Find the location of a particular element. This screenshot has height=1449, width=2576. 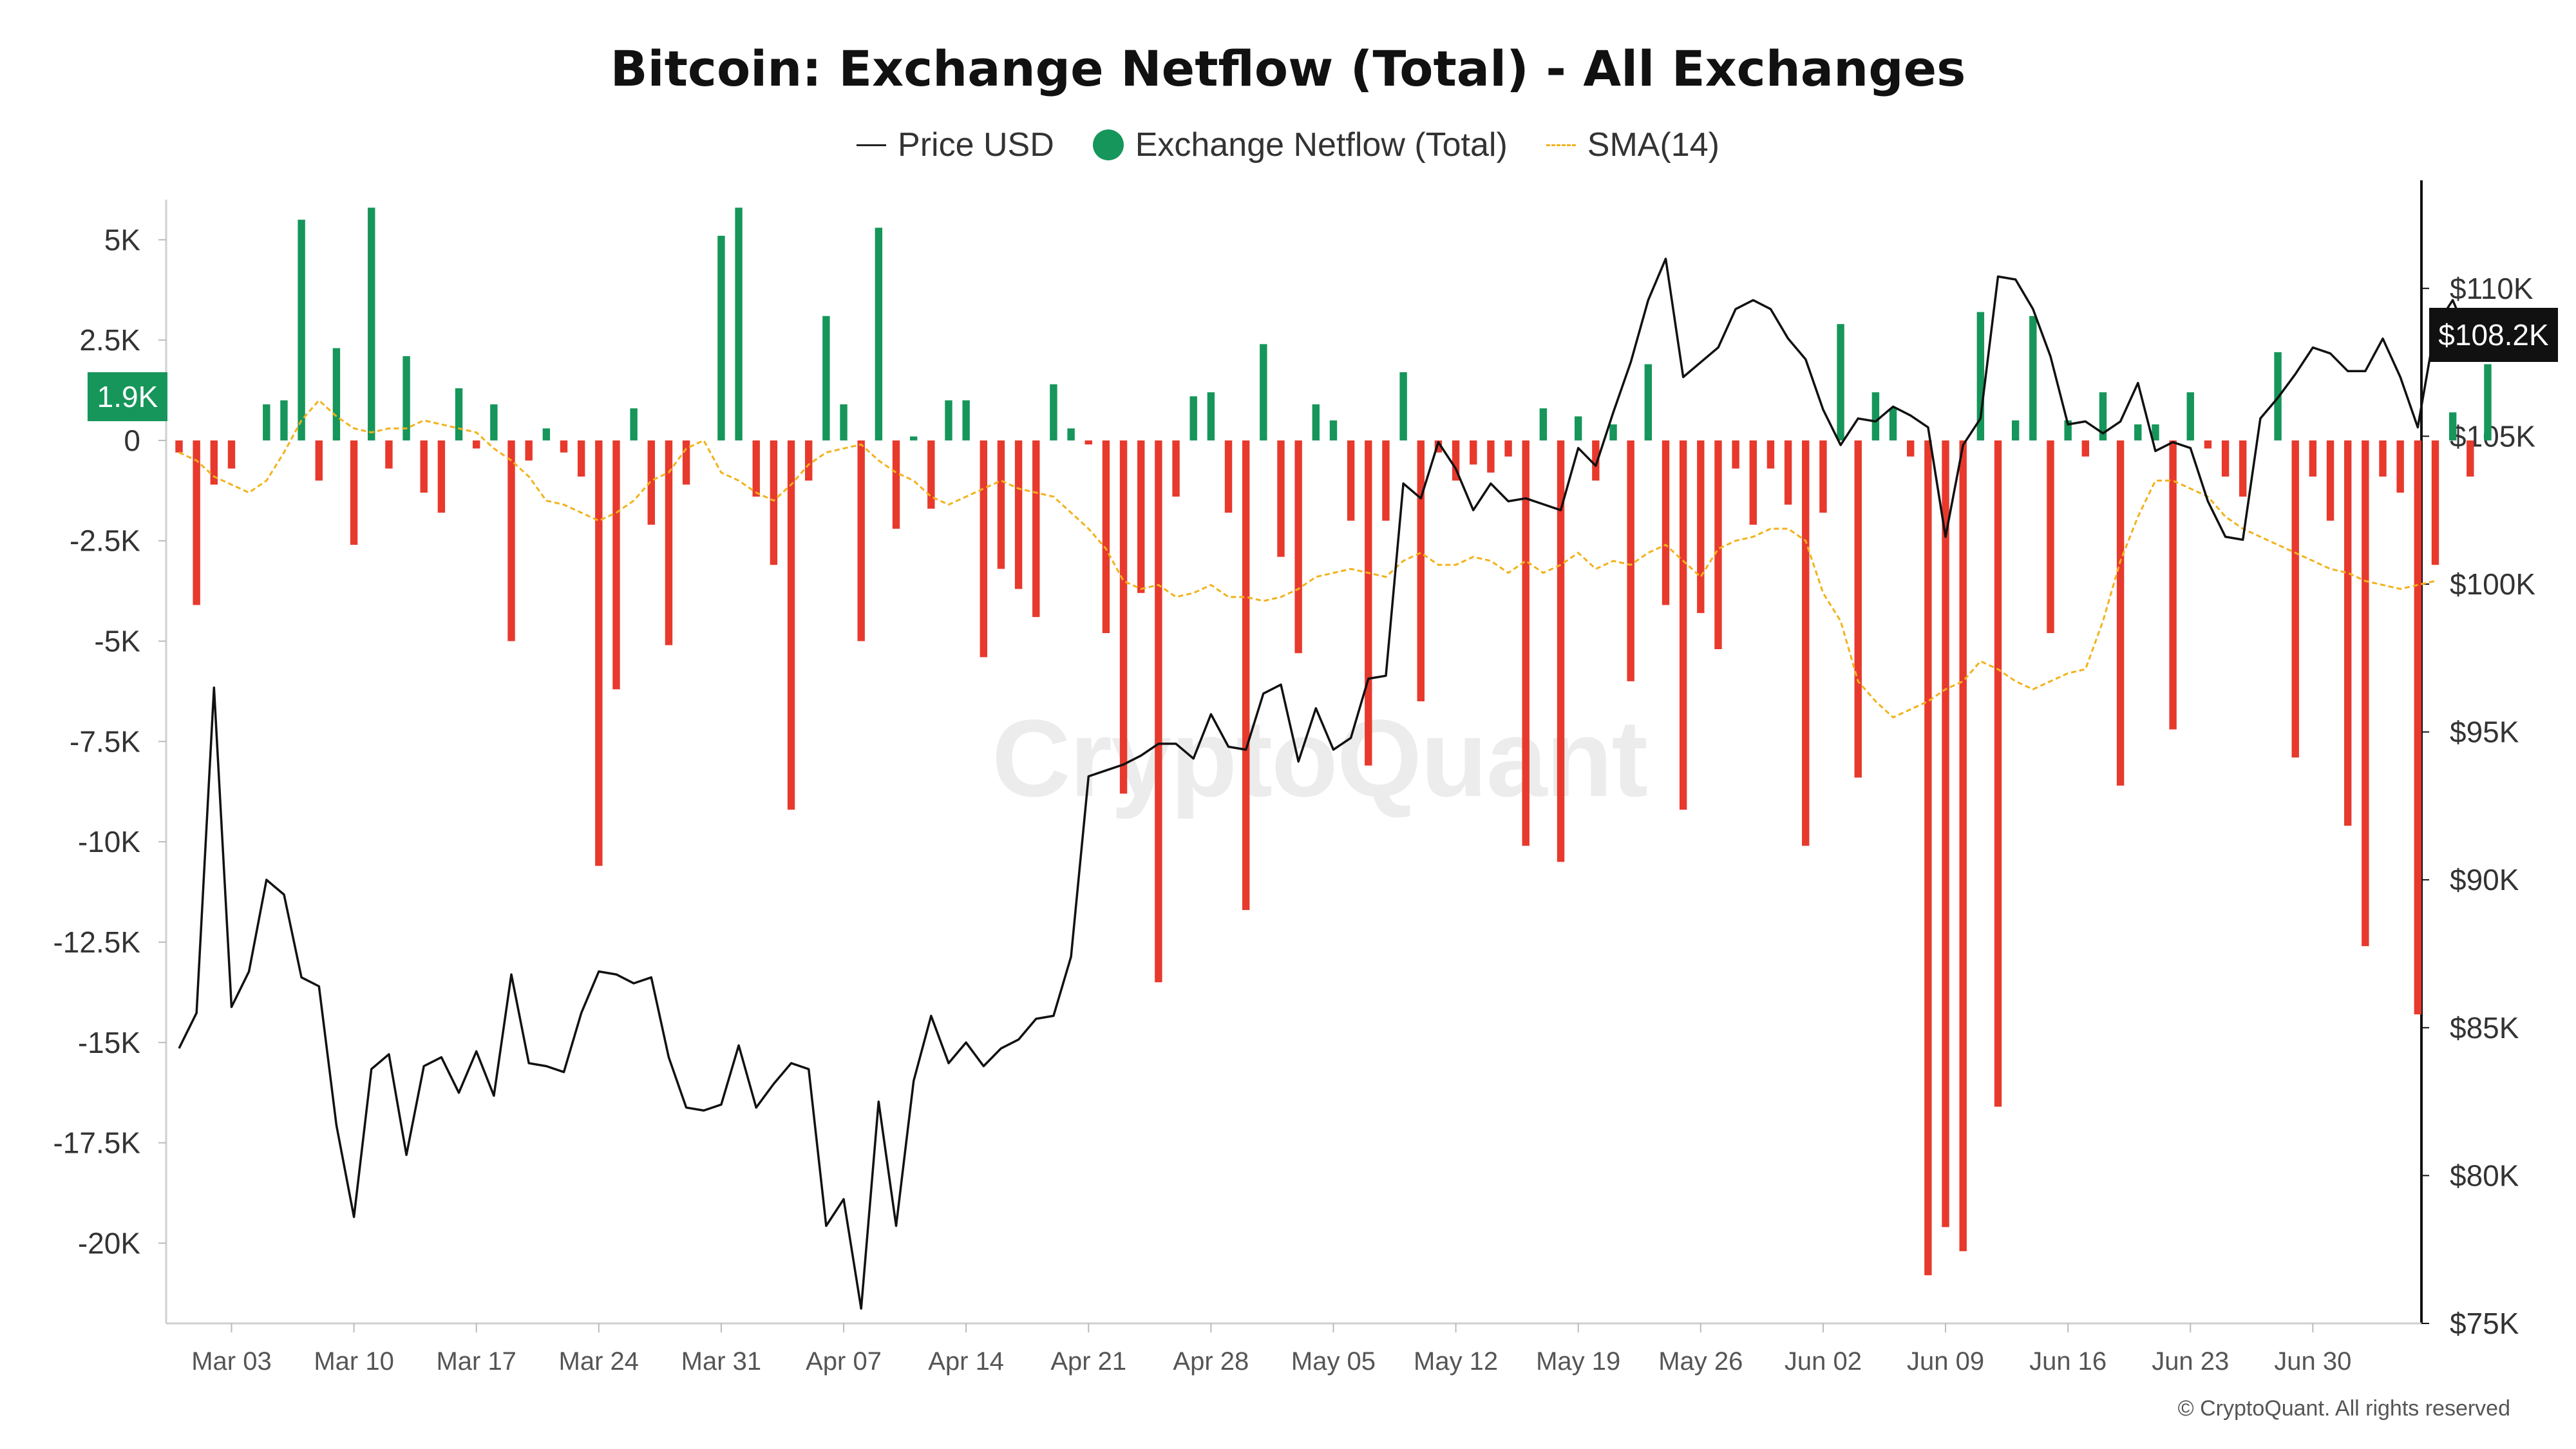

x-tick-label: Mar 03 is located at coordinates (232, 1362).